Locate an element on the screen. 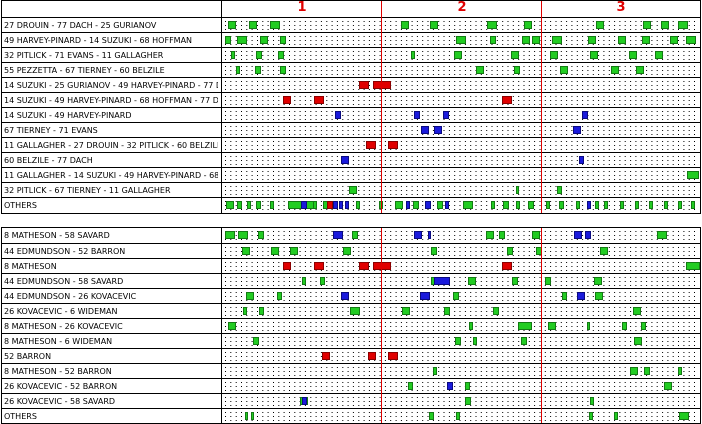  period-label-2: 2 is located at coordinates (462, 7).